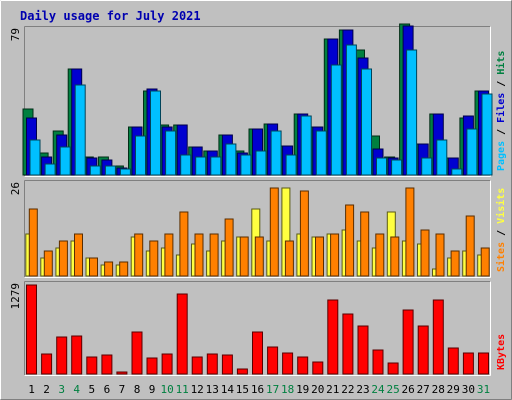  I want to click on x-tick-label-day-10: 10, so click(166, 389).